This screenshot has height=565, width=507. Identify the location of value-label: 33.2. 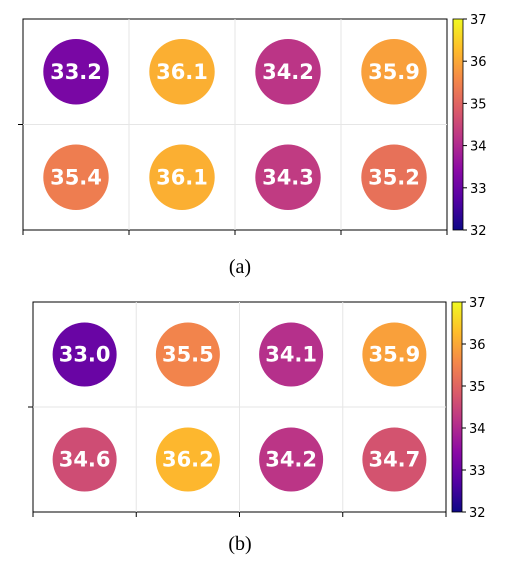
(76, 72).